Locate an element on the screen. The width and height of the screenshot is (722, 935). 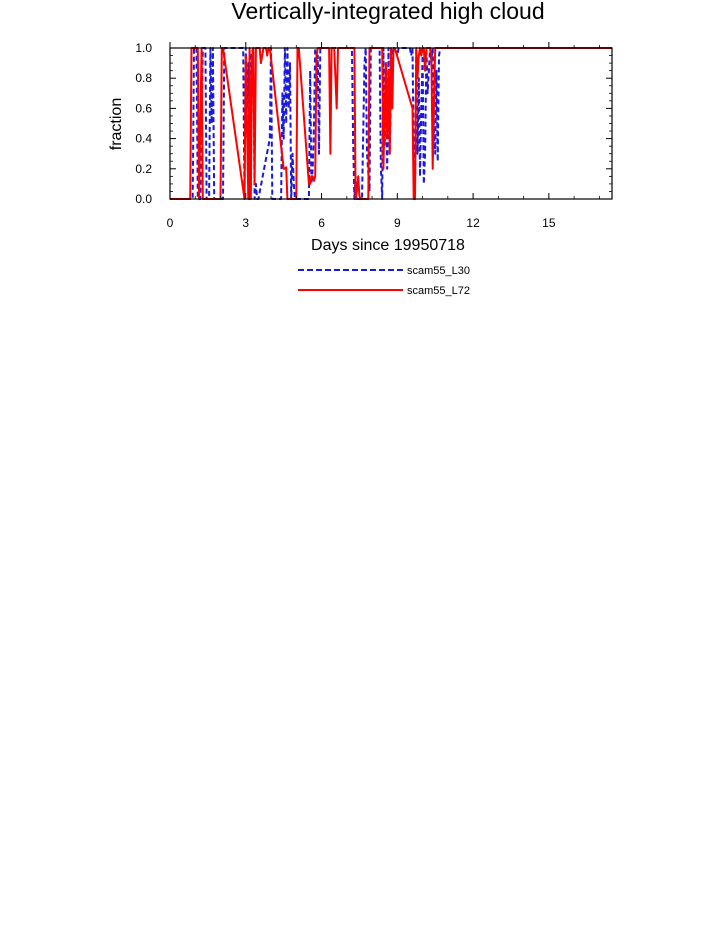
y-tick-label: 0.6 is located at coordinates (143, 108).